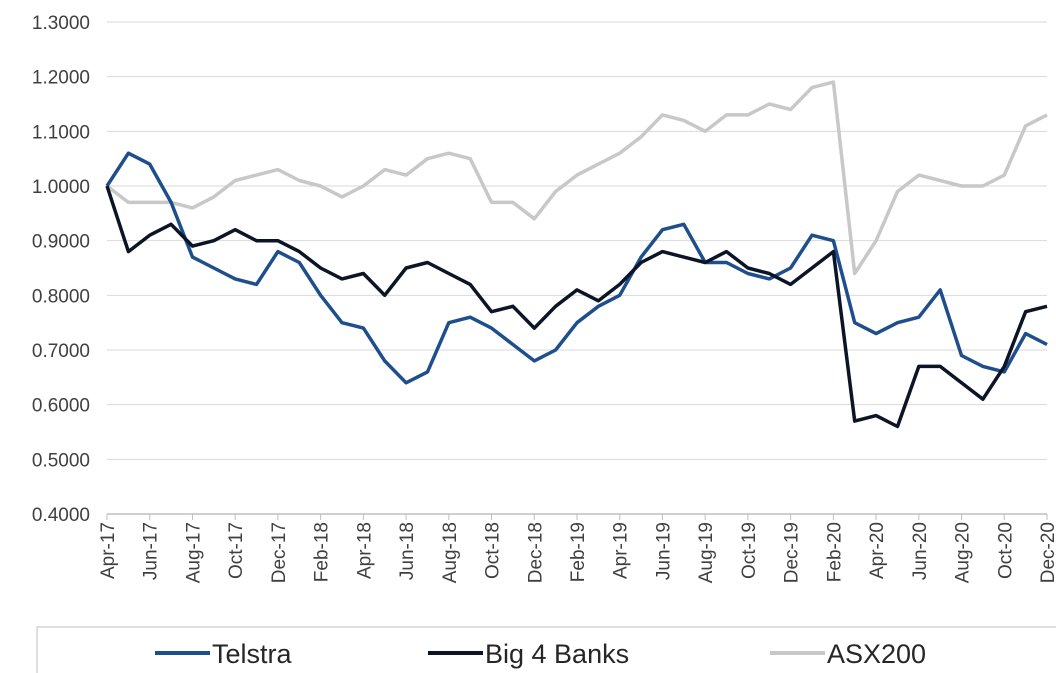  I want to click on x-tick-label: Apr-20, so click(877, 550).